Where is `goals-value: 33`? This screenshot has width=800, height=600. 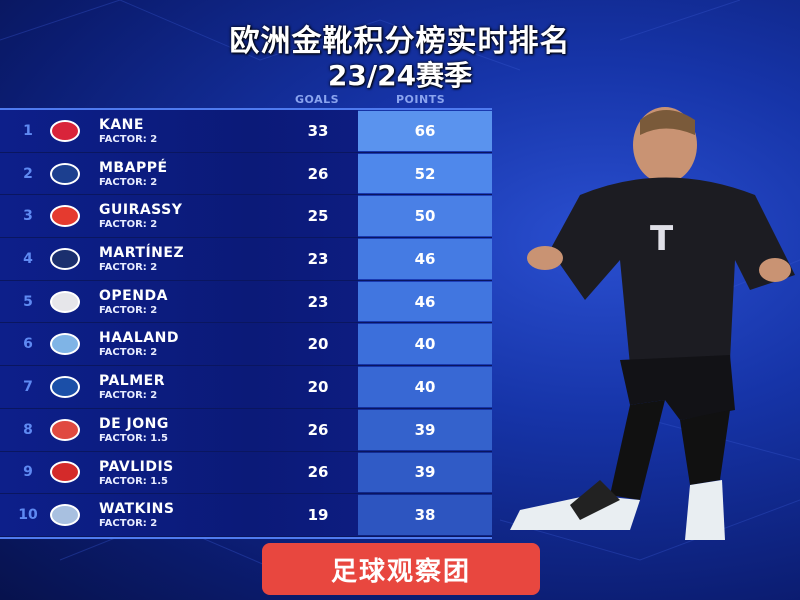 goals-value: 33 is located at coordinates (318, 130).